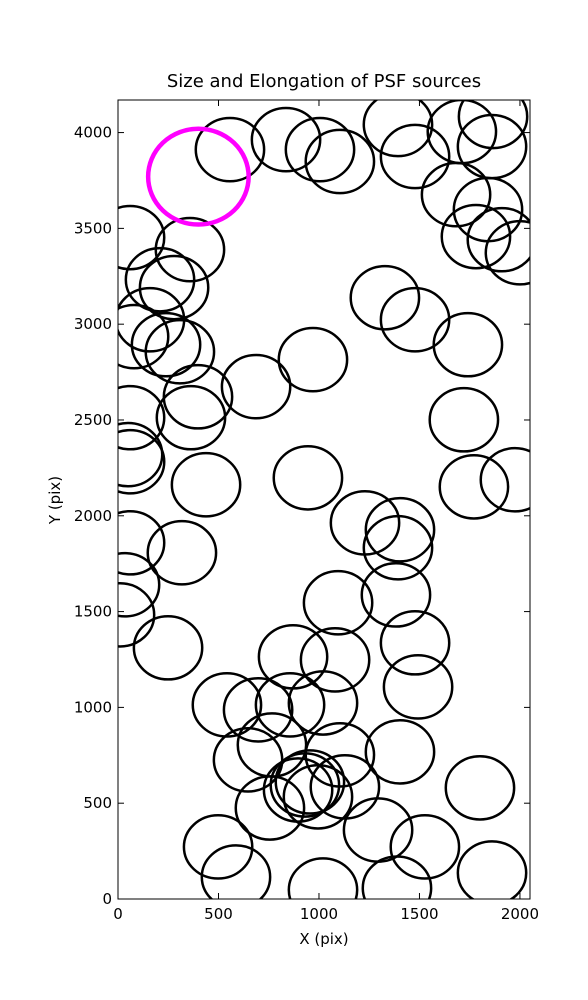  I want to click on y-tick-label: 2500, so click(93, 420).